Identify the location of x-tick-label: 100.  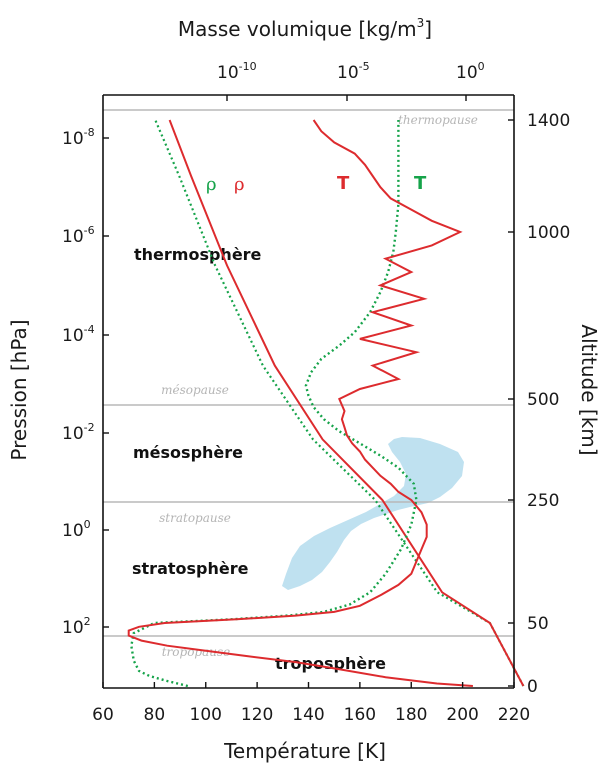
(206, 715).